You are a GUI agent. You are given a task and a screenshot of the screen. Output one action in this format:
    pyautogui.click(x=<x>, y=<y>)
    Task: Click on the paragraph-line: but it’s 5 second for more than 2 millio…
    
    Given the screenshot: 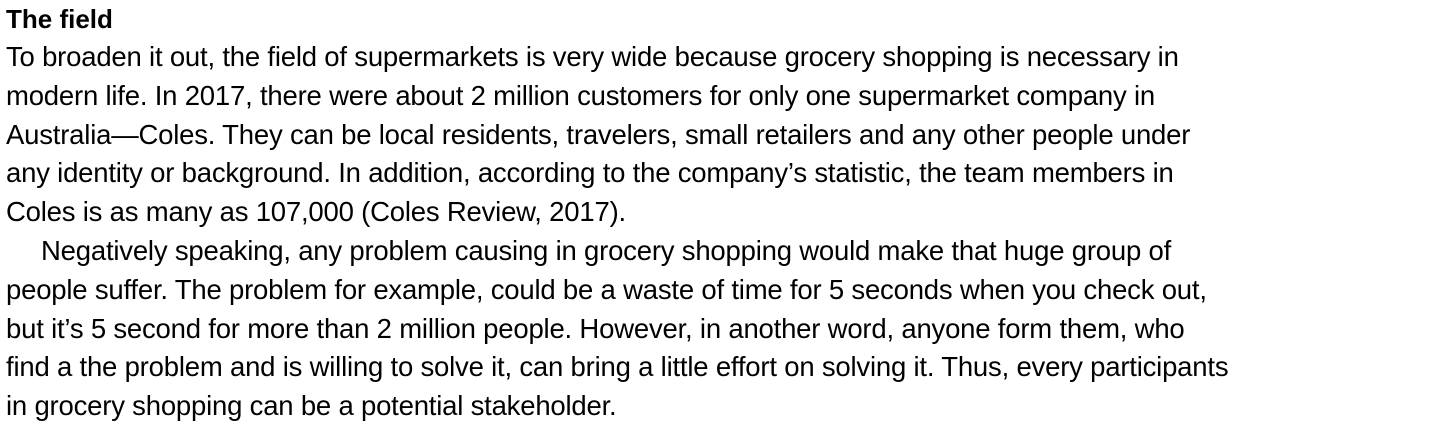 What is the action you would take?
    pyautogui.click(x=595, y=328)
    